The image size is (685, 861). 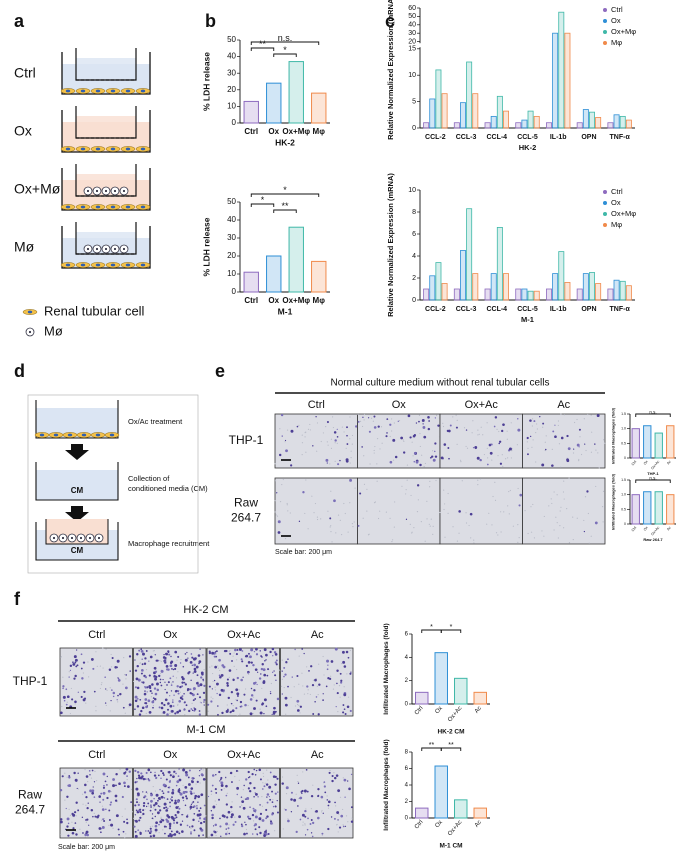 What do you see at coordinates (262, 49) in the screenshot?
I see `significance-bracket` at bounding box center [262, 49].